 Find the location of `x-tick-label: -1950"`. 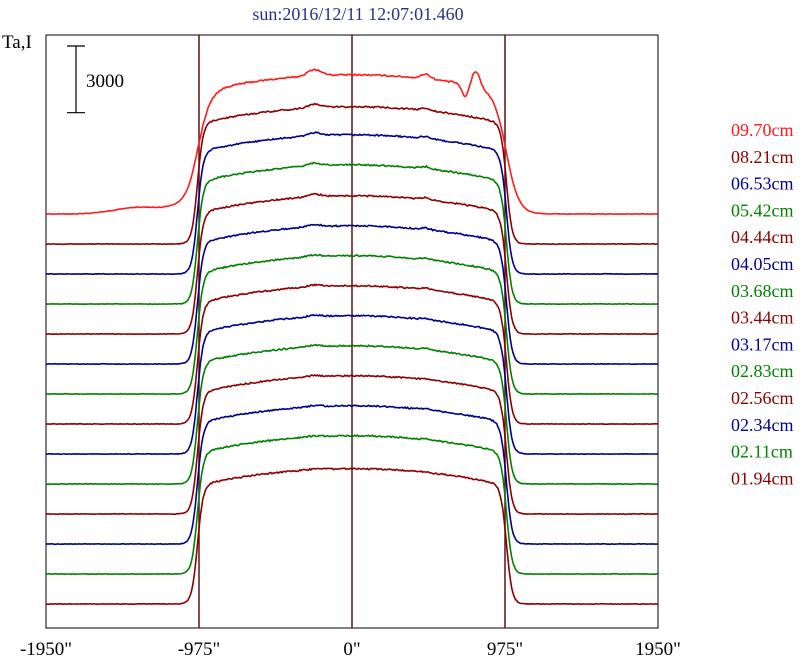

x-tick-label: -1950" is located at coordinates (46, 649).